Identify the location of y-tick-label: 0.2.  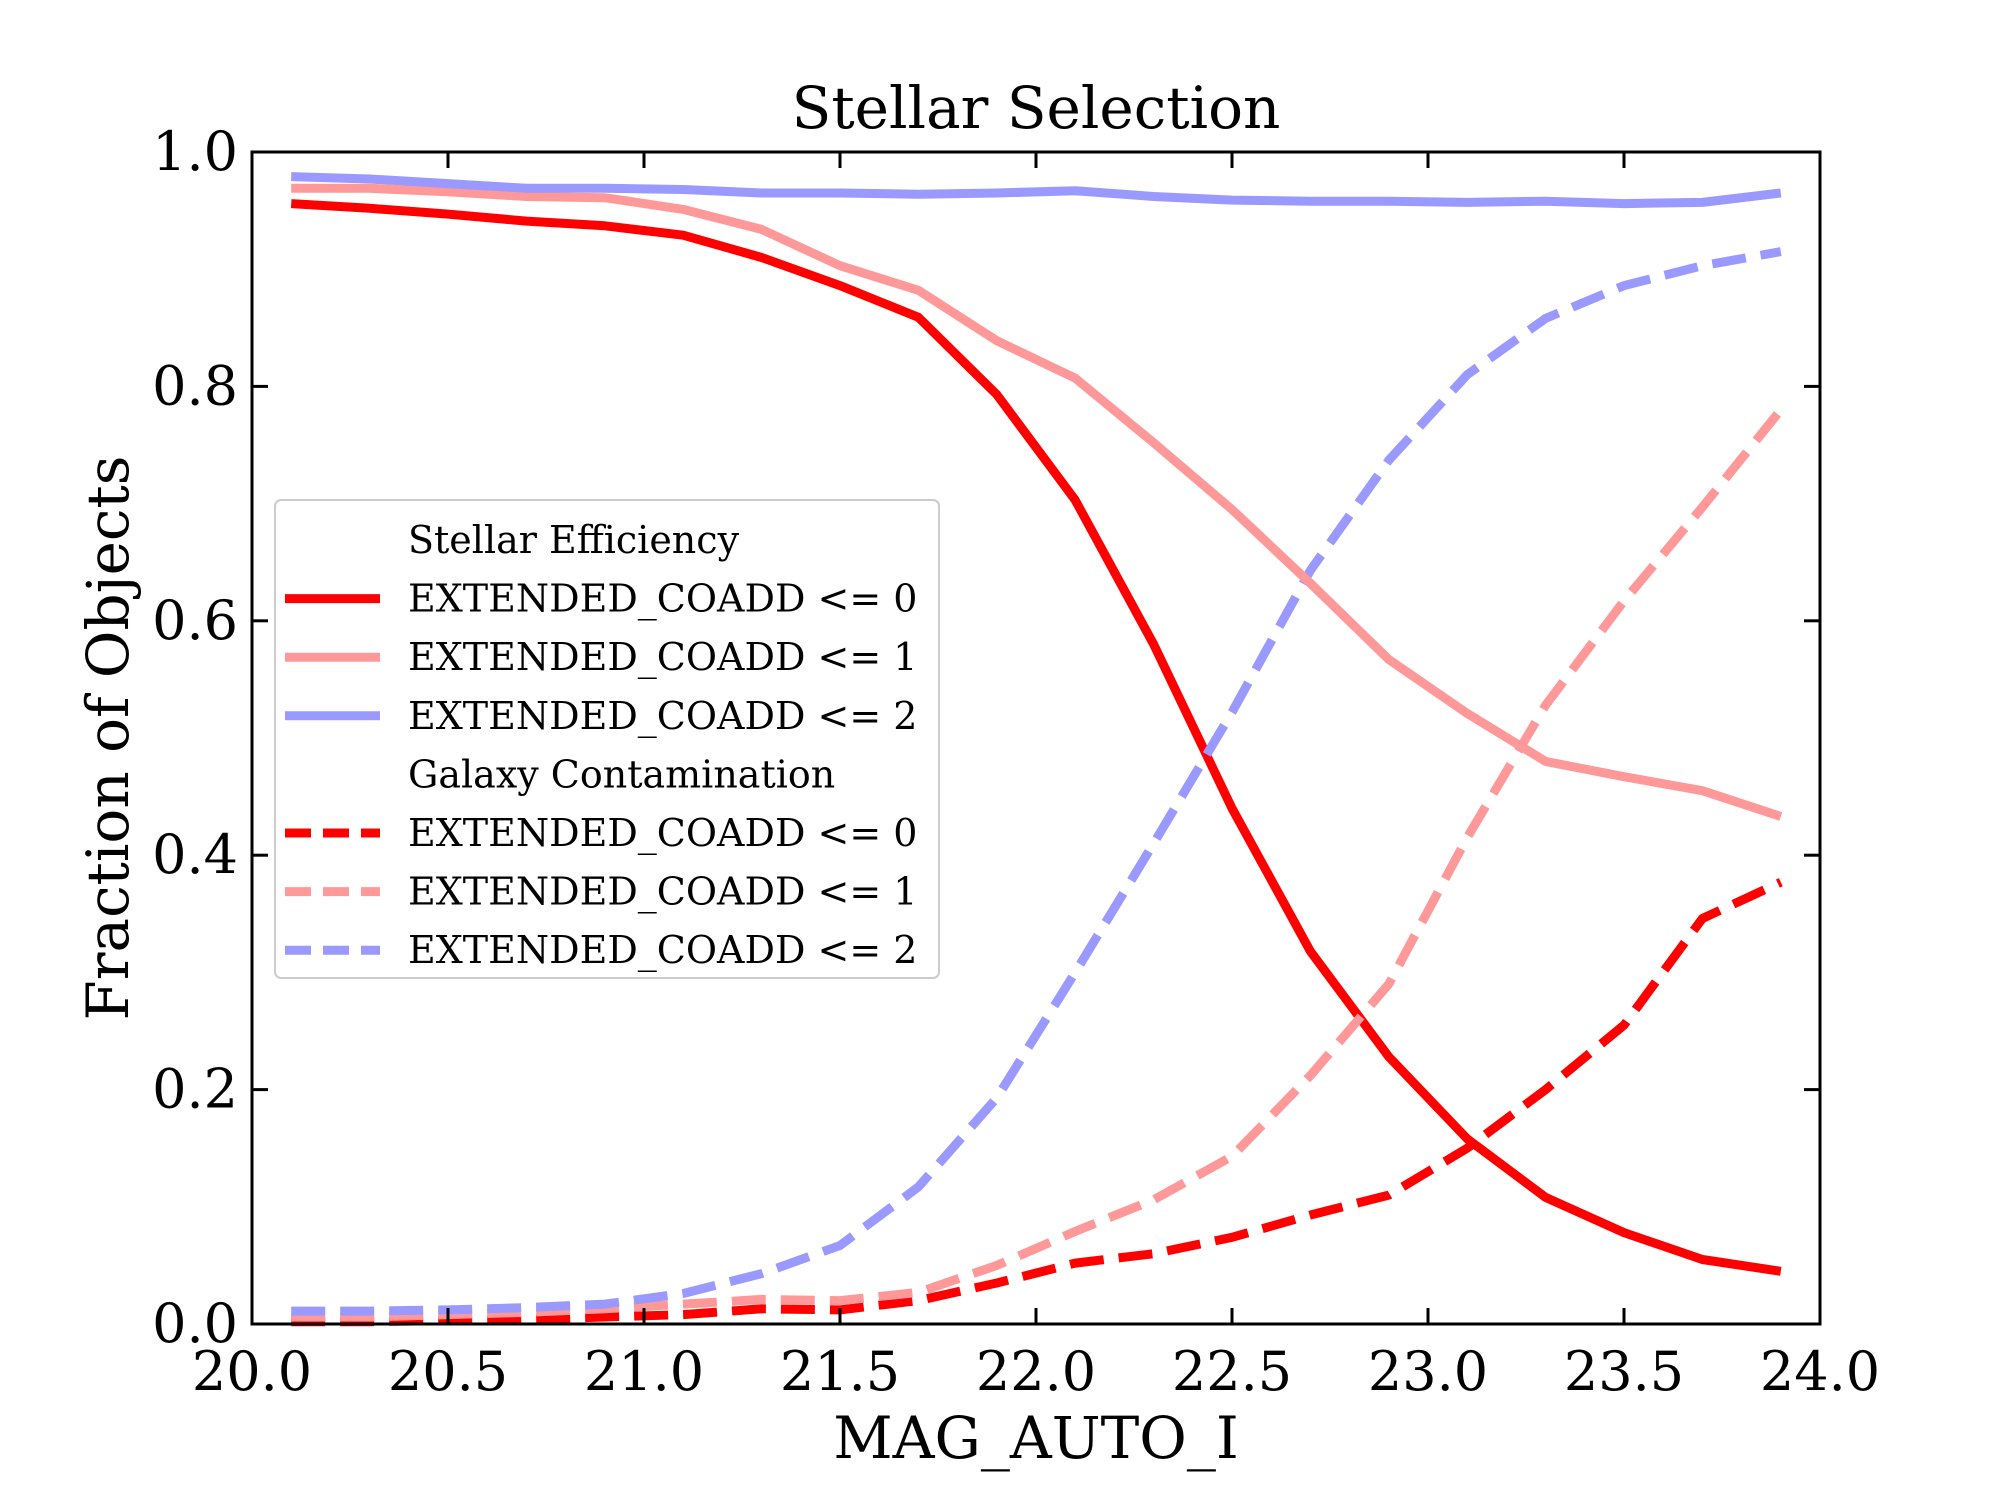
(195, 1089).